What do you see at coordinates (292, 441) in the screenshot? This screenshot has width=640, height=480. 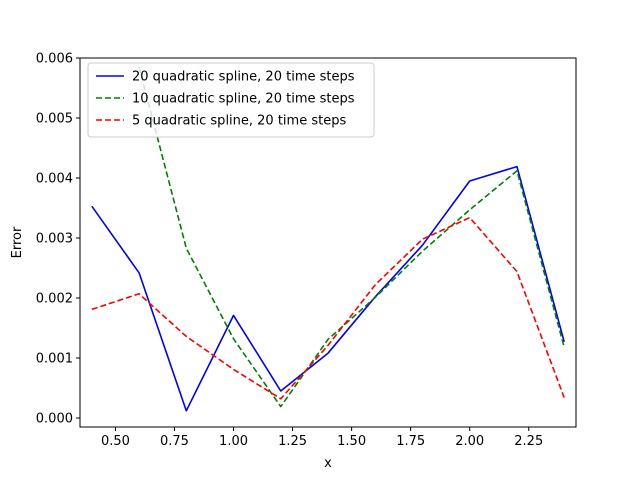 I see `x-tick-label: 1.25` at bounding box center [292, 441].